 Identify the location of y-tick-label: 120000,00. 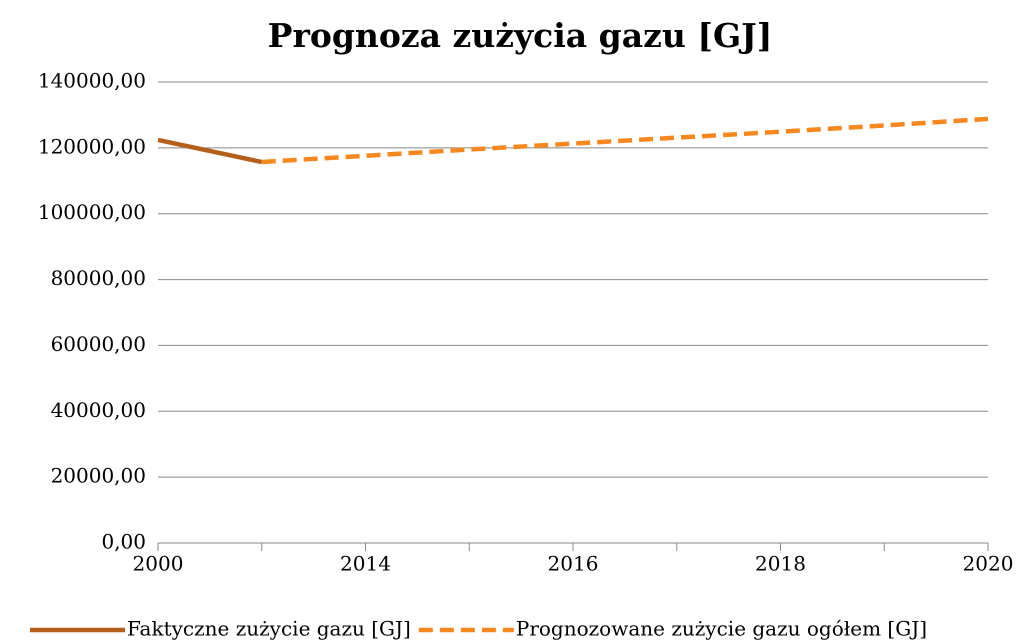
(92, 146).